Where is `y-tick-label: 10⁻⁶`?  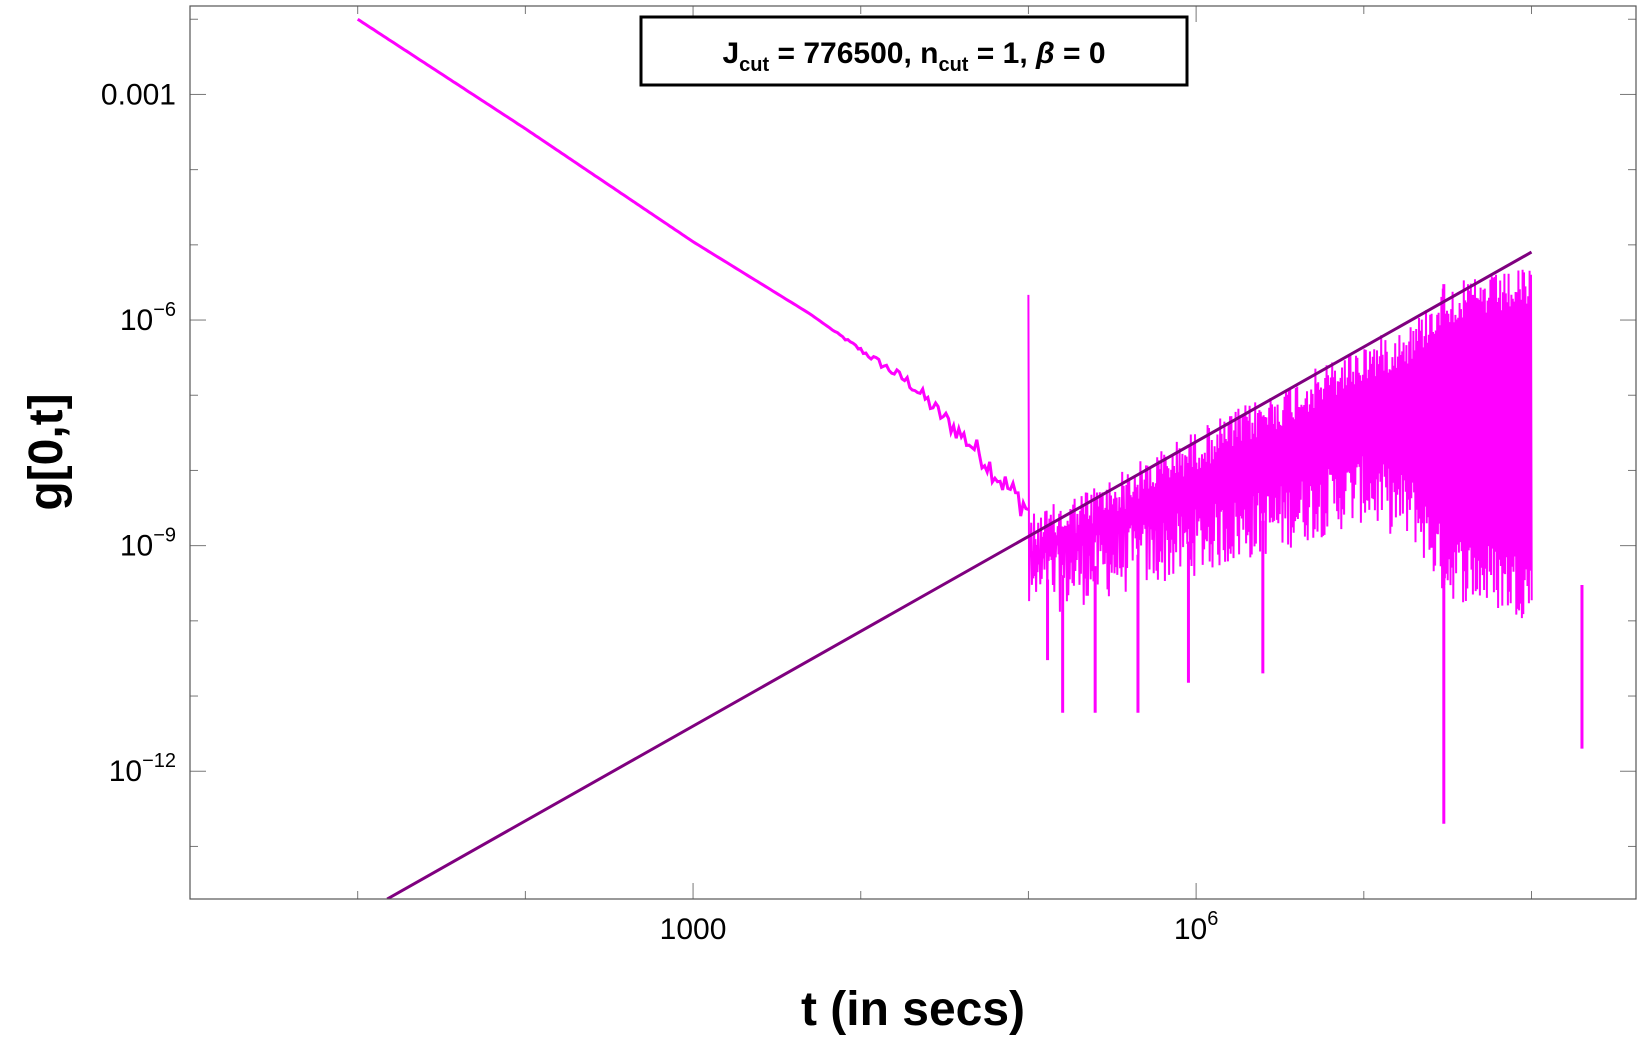 y-tick-label: 10⁻⁶ is located at coordinates (148, 318).